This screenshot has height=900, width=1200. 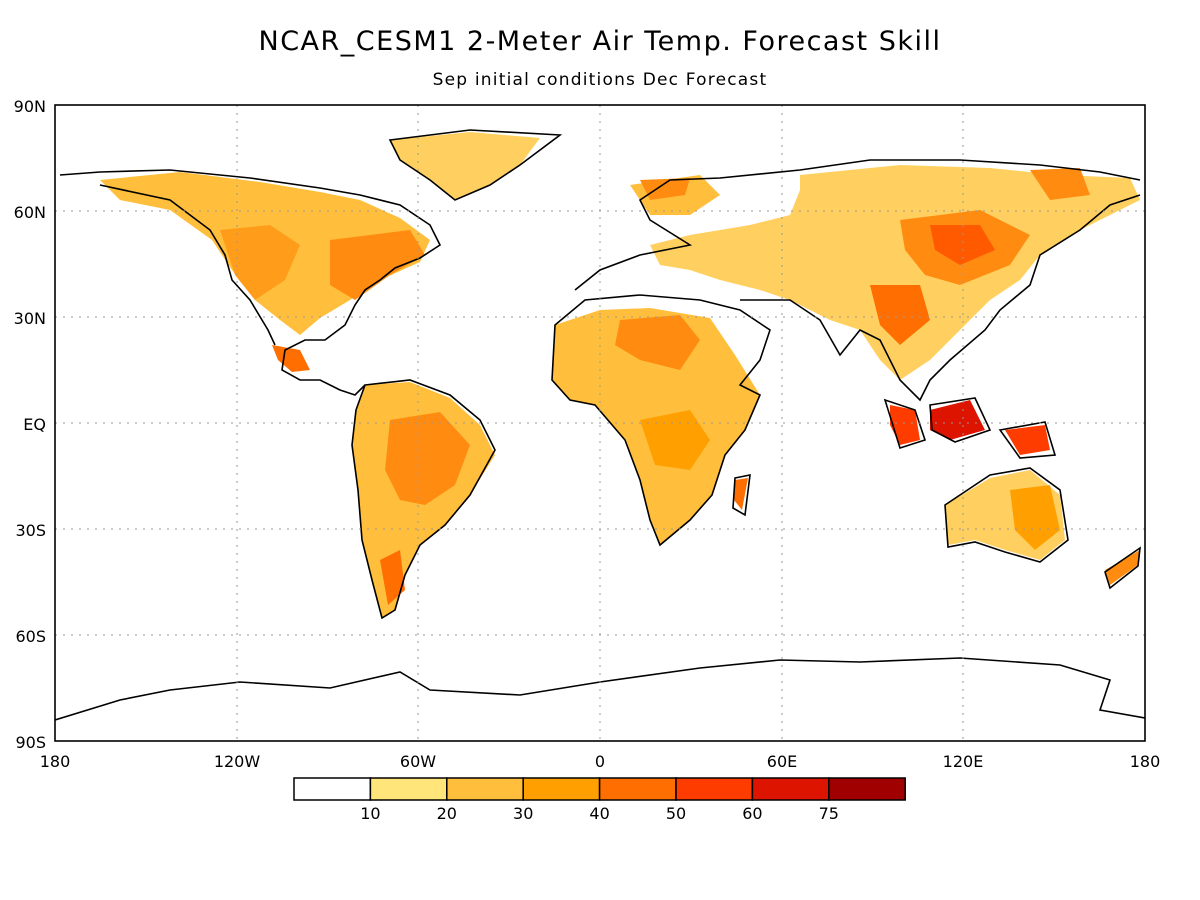 I want to click on lon-label-120w: 120W, so click(x=237, y=761).